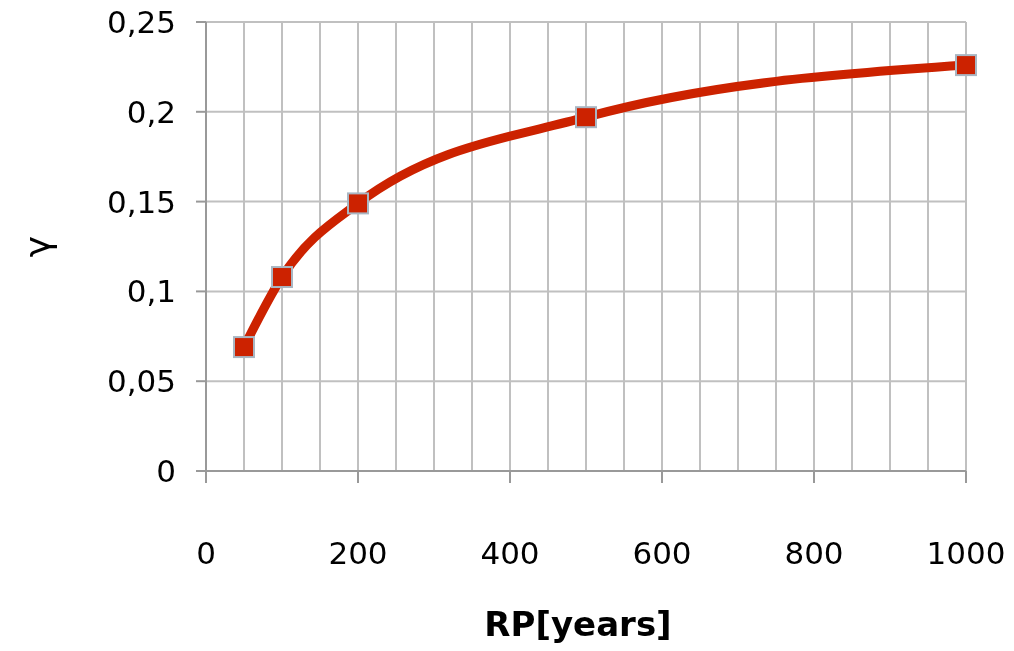 The width and height of the screenshot is (1014, 651). Describe the element at coordinates (578, 624) in the screenshot. I see `x-axis-title: RP[years]` at that location.